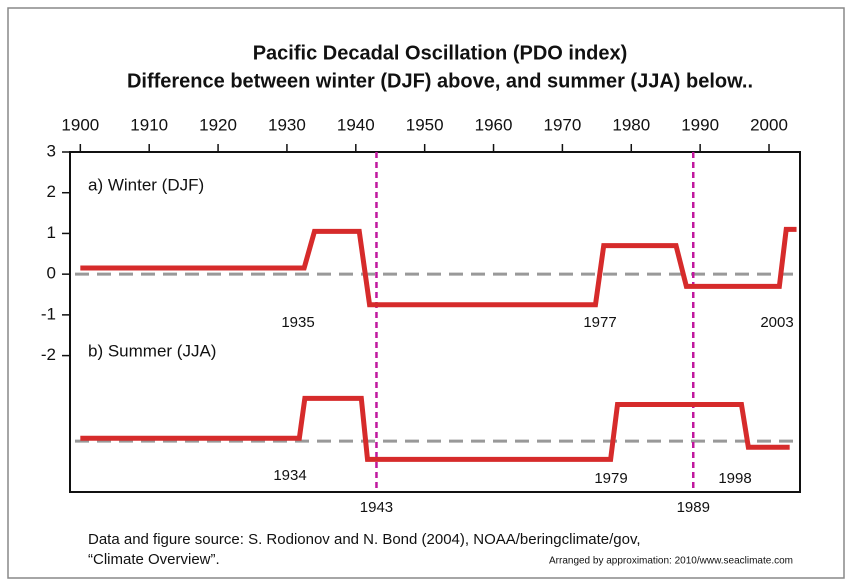  I want to click on x-tick-label: 1920, so click(218, 124).